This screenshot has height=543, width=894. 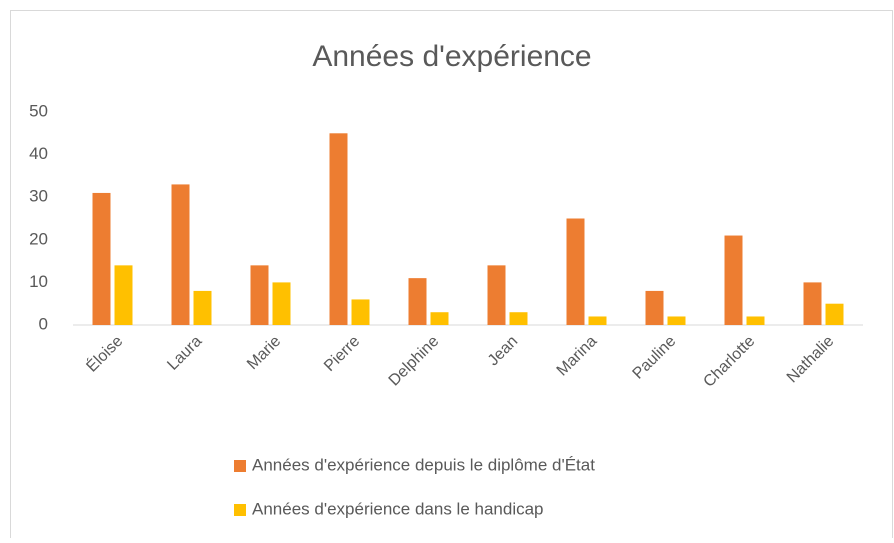 I want to click on y-tick-label: 30, so click(x=38, y=196).